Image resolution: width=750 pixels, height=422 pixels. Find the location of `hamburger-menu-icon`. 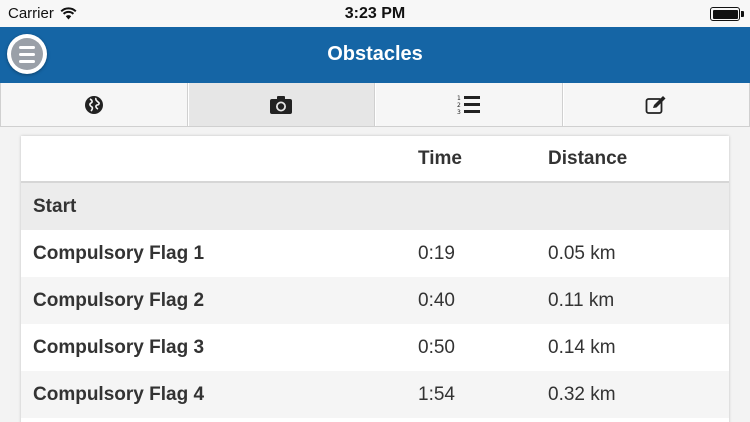

hamburger-menu-icon is located at coordinates (27, 54).